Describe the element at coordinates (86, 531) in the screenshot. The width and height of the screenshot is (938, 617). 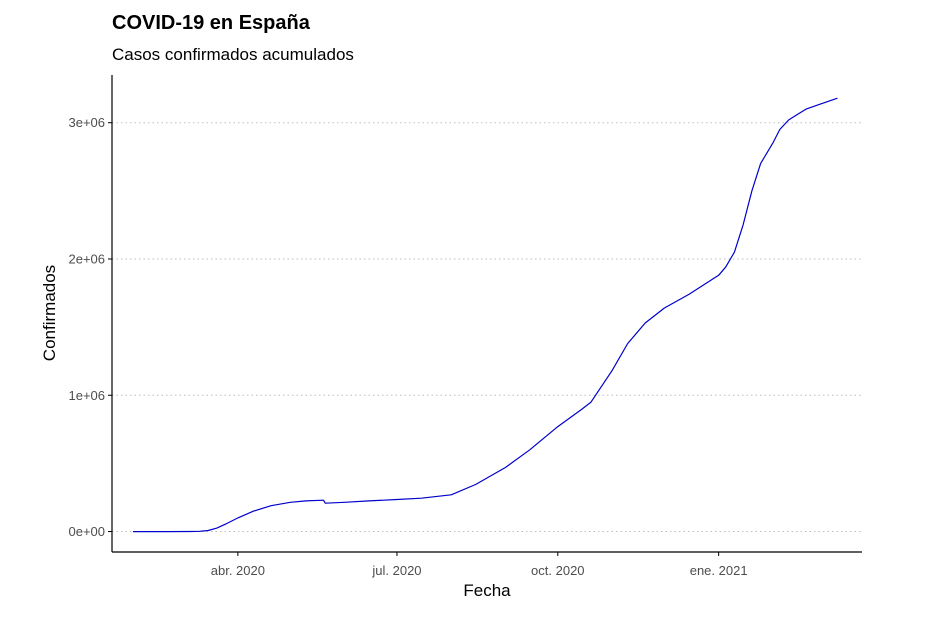
I see `y-tick-label: 0e+00` at that location.